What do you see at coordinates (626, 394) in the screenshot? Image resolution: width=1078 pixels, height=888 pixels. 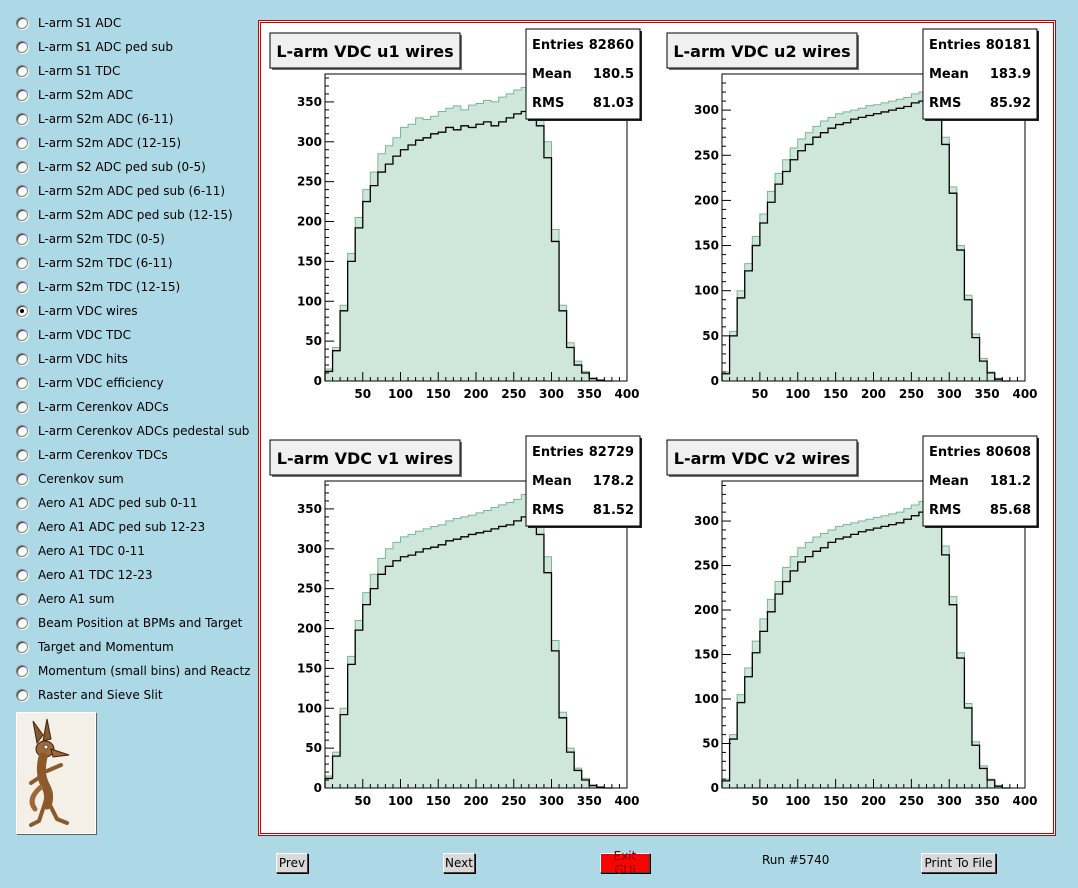 I see `x-tick-label: 400` at bounding box center [626, 394].